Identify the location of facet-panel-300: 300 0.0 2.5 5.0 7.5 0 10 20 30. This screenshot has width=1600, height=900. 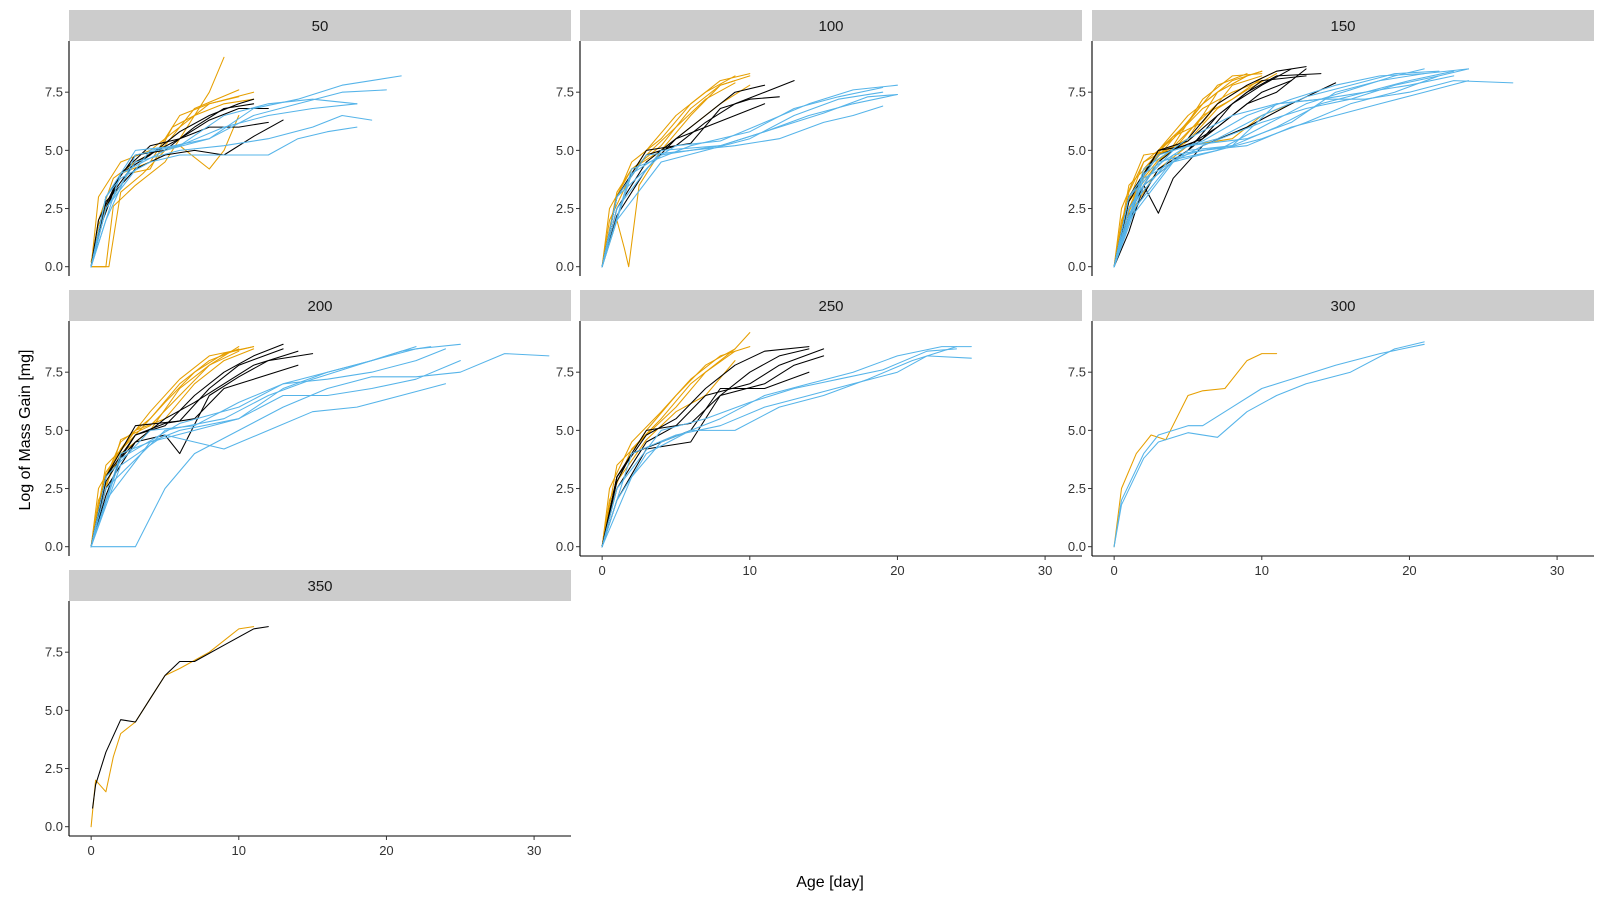
(1331, 434).